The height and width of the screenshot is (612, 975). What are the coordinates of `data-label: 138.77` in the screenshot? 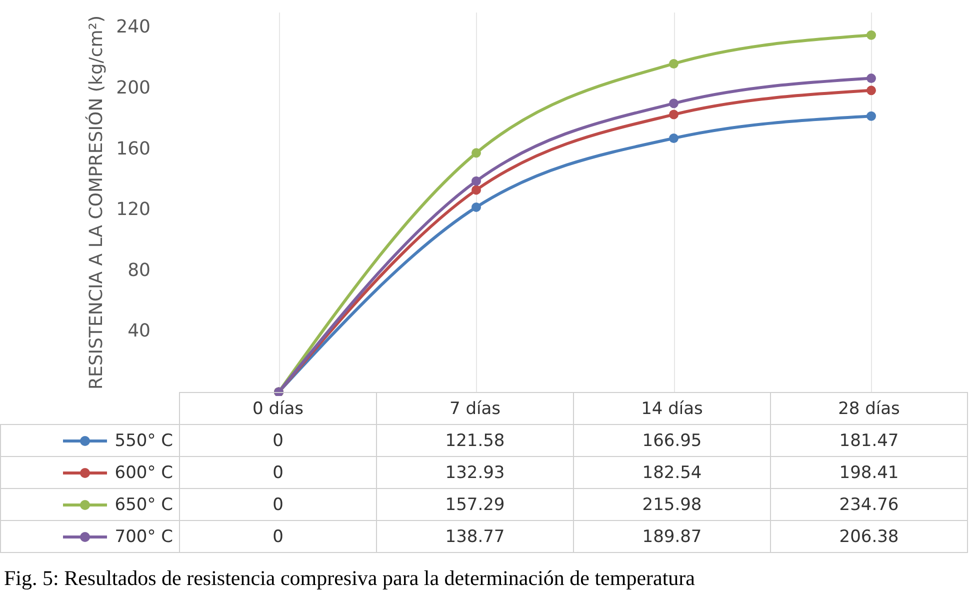 It's located at (475, 536).